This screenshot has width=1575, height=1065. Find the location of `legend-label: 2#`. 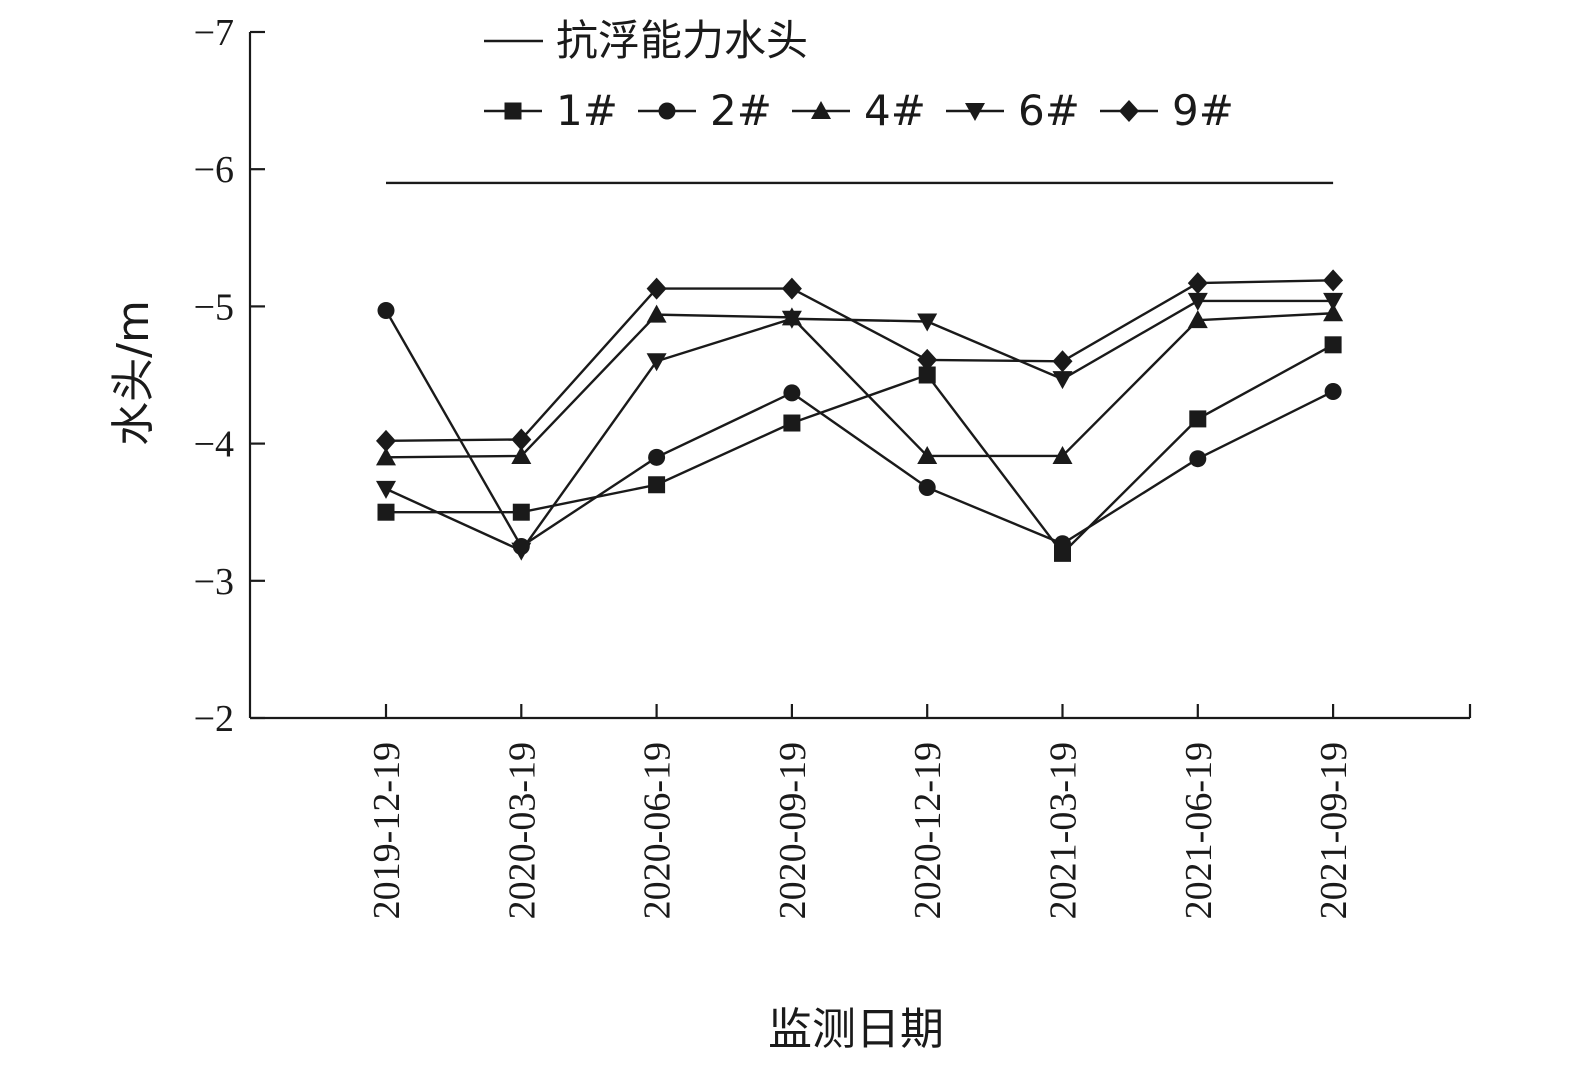

legend-label: 2# is located at coordinates (741, 110).